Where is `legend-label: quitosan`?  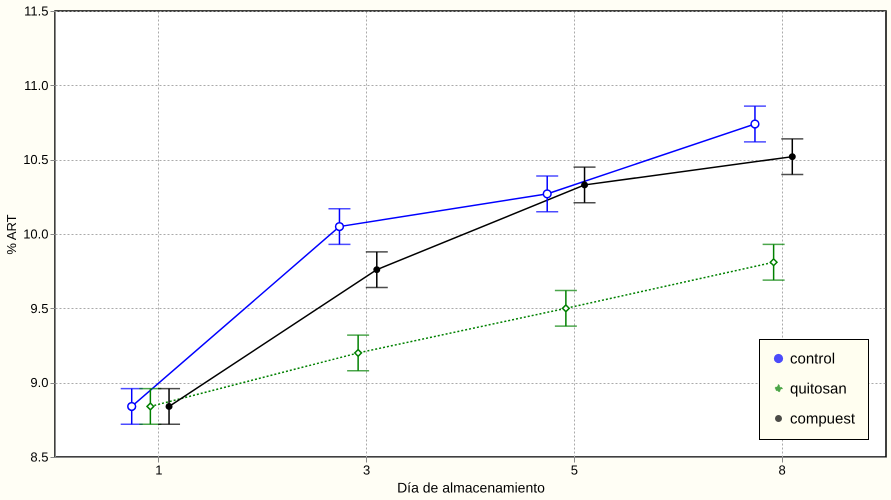
legend-label: quitosan is located at coordinates (818, 389).